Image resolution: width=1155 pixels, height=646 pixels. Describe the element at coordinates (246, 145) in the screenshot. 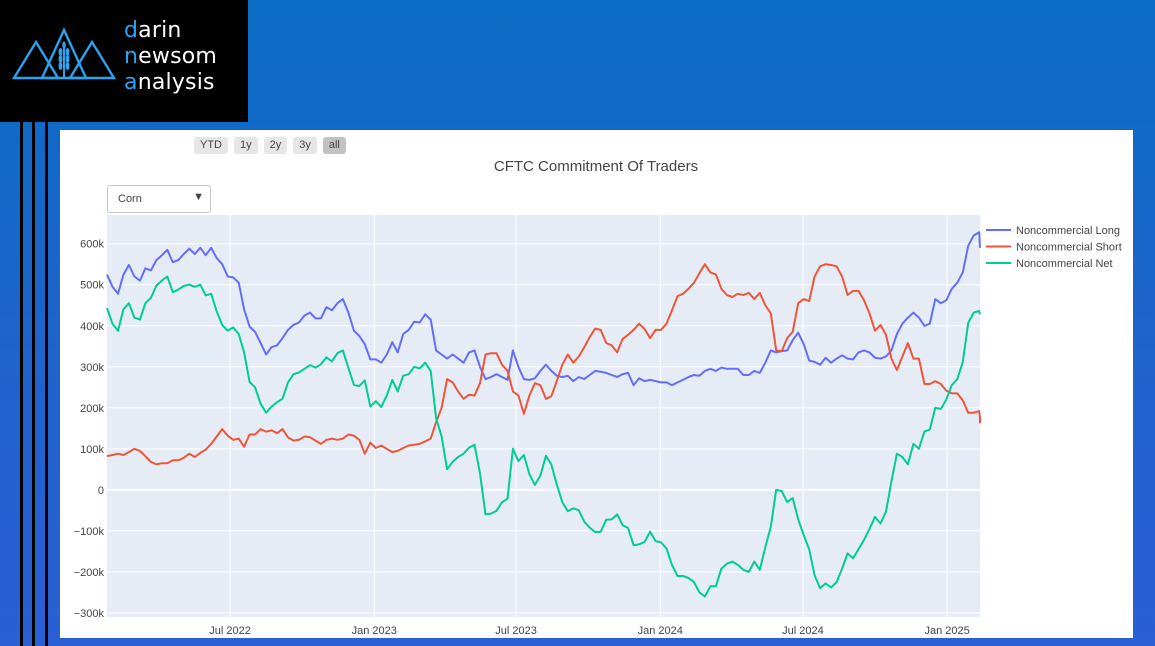

I see `range-1y-button: 1y` at that location.